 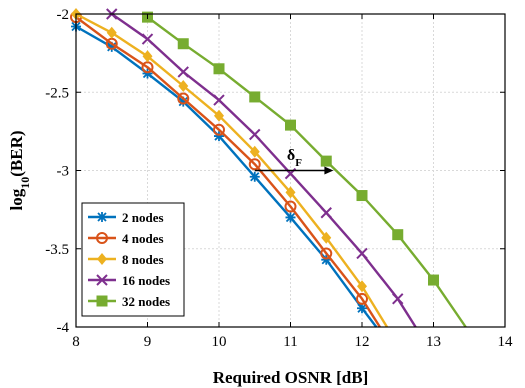 What do you see at coordinates (219, 342) in the screenshot?
I see `x-tick-label: 10` at bounding box center [219, 342].